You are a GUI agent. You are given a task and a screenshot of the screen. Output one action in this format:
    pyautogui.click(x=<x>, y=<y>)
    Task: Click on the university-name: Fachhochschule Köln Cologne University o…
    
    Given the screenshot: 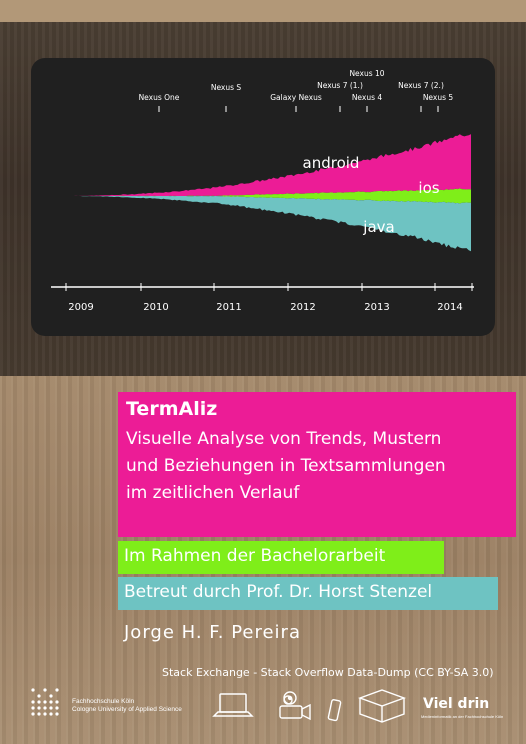 What is the action you would take?
    pyautogui.click(x=127, y=706)
    